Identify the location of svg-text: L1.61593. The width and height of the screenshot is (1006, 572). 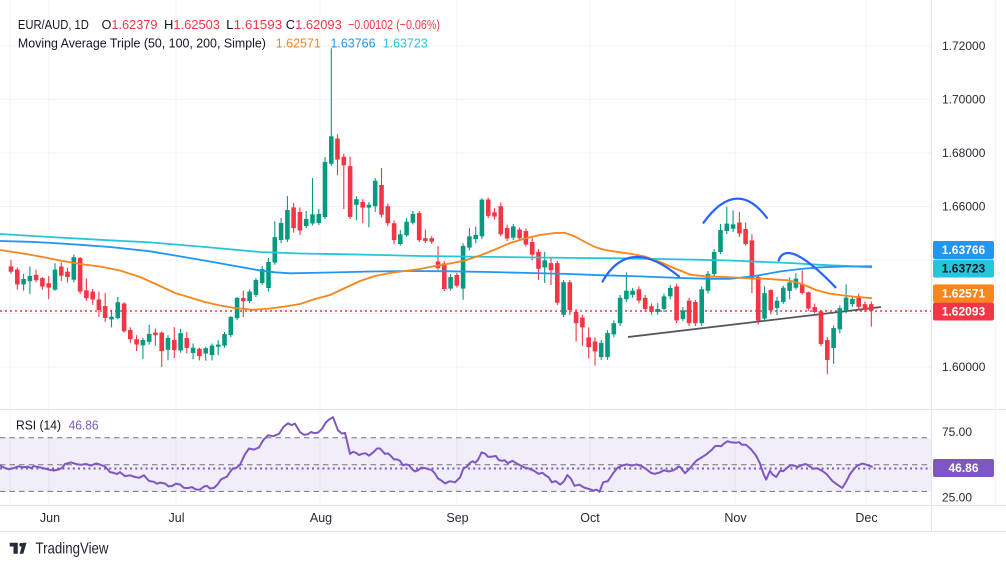
(254, 24).